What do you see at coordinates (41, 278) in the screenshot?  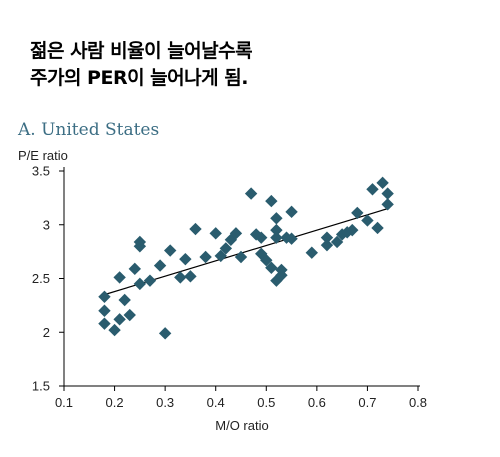 I see `y-tick-label: 2.5` at bounding box center [41, 278].